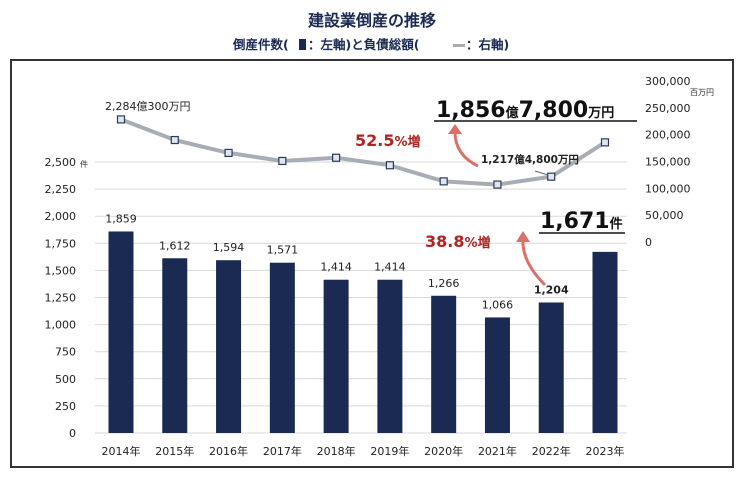 The height and width of the screenshot is (477, 745). I want to click on x-tick-label: 2020年, so click(443, 451).